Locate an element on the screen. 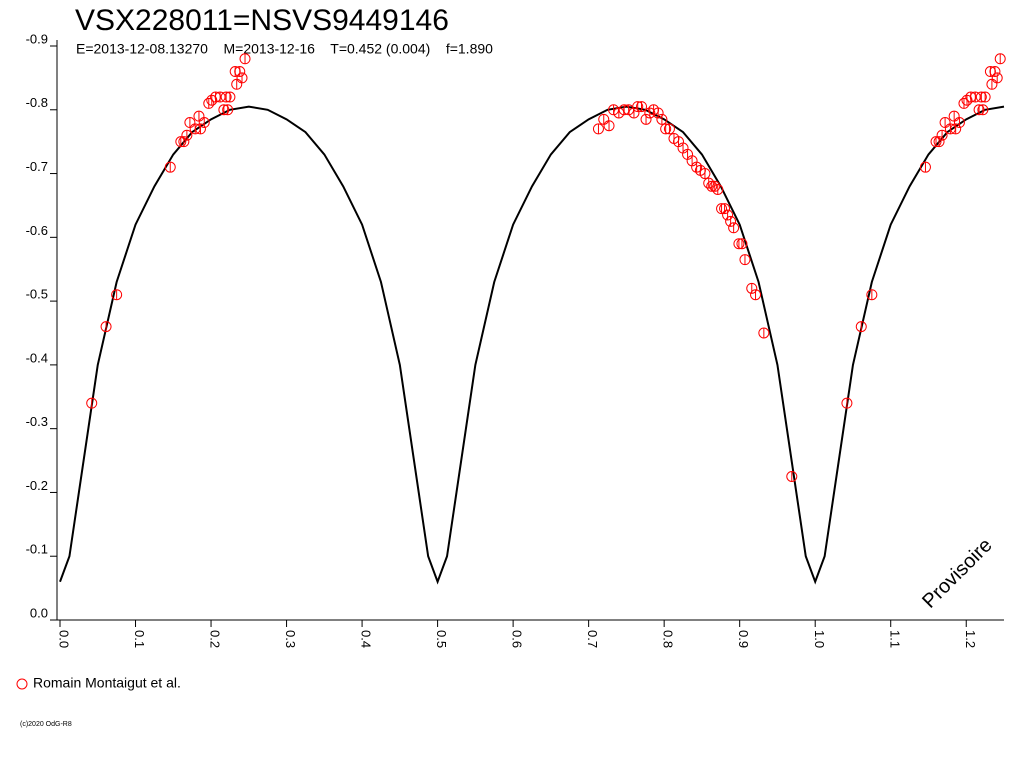 The image size is (1024, 768). y-tick-label: -0.9 is located at coordinates (37, 38).